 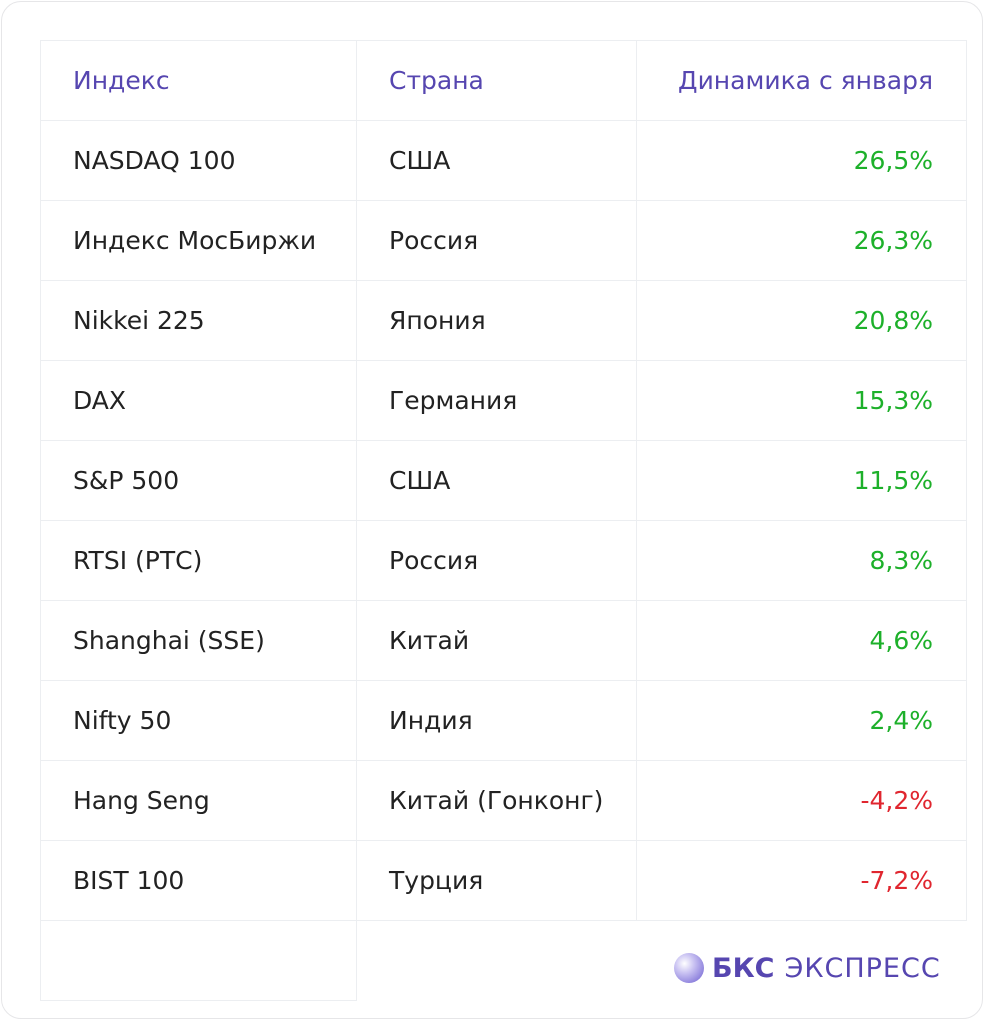 What do you see at coordinates (496, 720) in the screenshot?
I see `table-cell: Индия` at bounding box center [496, 720].